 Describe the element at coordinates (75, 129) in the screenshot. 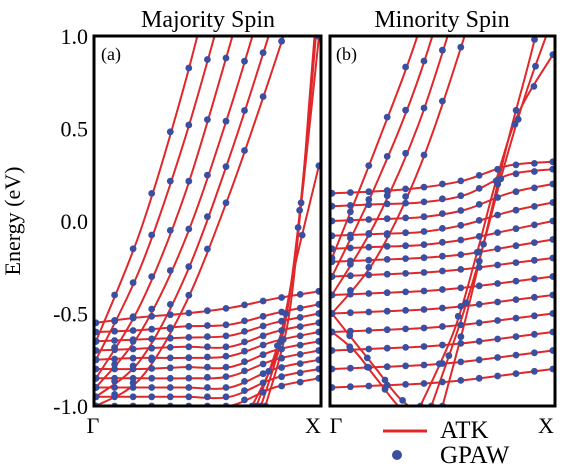

I see `y-tick-label: 0.5` at that location.